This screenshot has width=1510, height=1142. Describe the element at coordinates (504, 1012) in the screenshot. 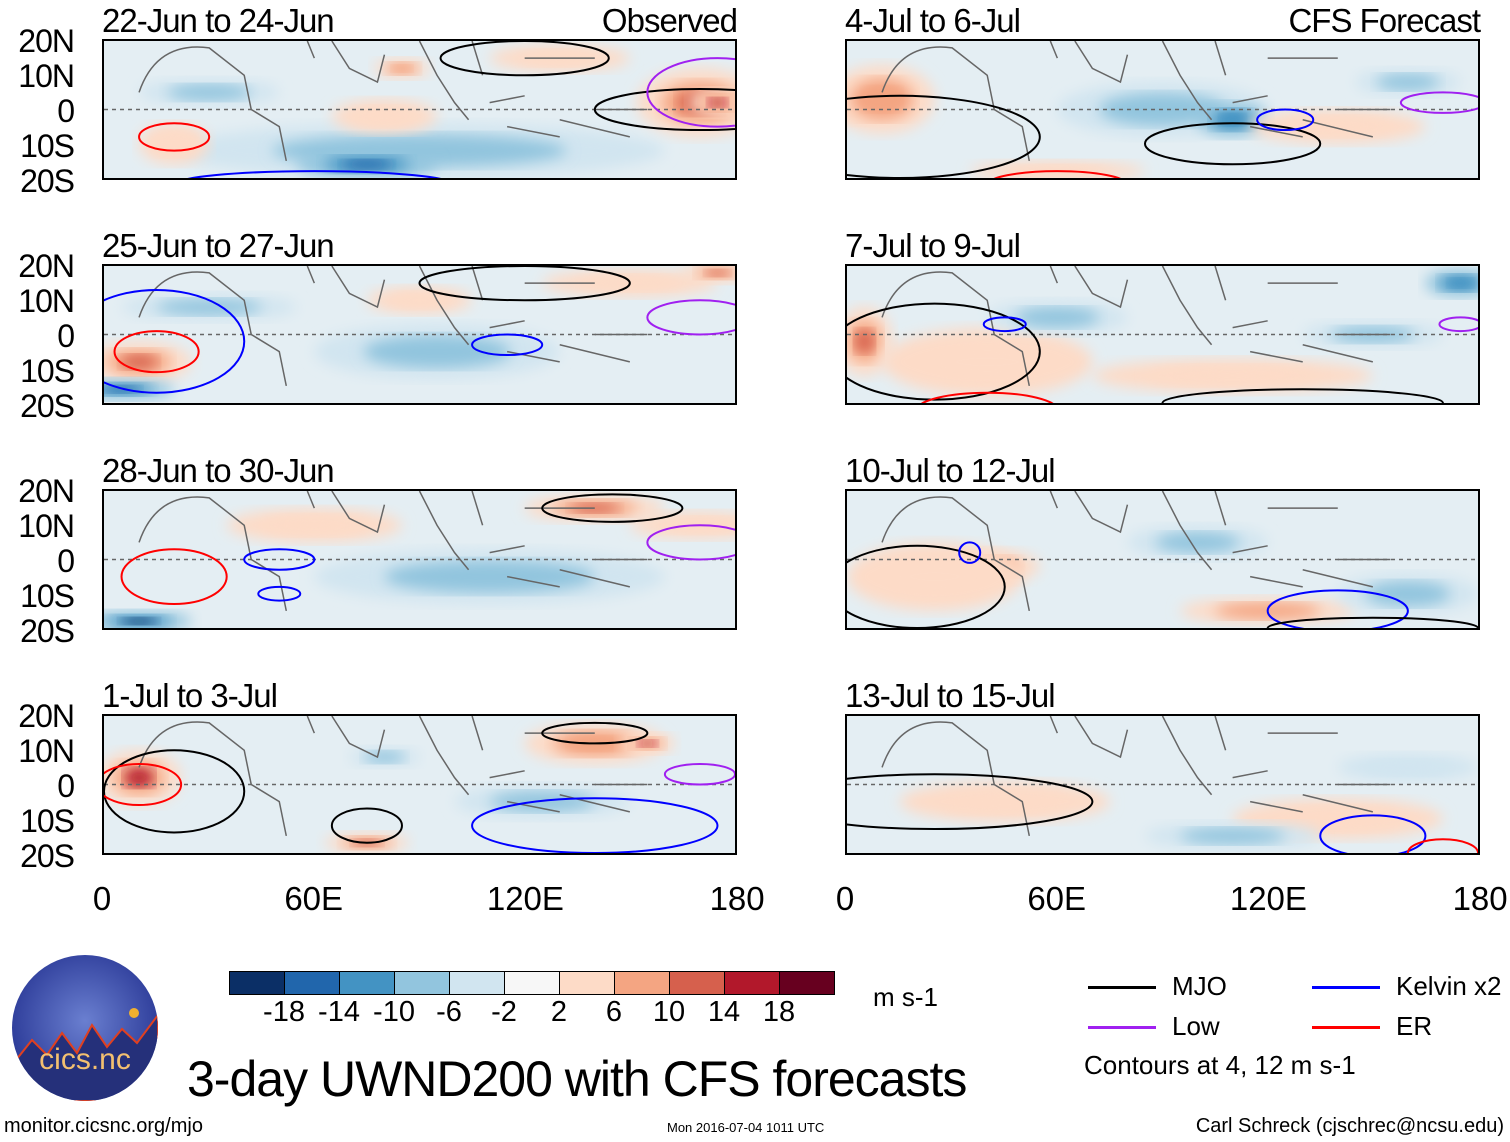

I see `colorbar-tick-label: -2` at that location.